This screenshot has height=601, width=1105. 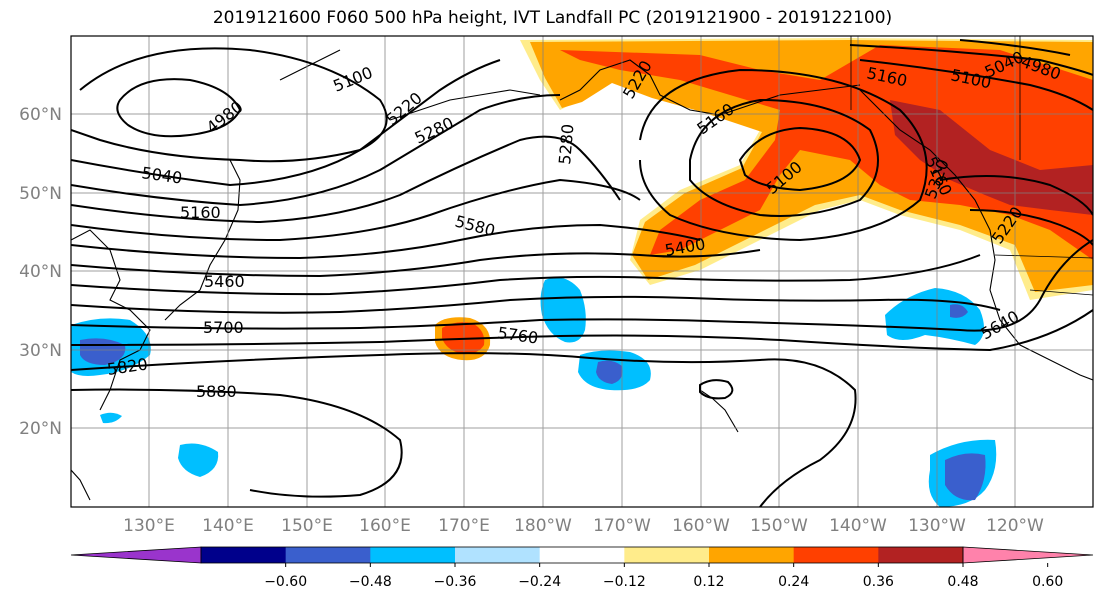 I want to click on borders, so click(x=971, y=166).